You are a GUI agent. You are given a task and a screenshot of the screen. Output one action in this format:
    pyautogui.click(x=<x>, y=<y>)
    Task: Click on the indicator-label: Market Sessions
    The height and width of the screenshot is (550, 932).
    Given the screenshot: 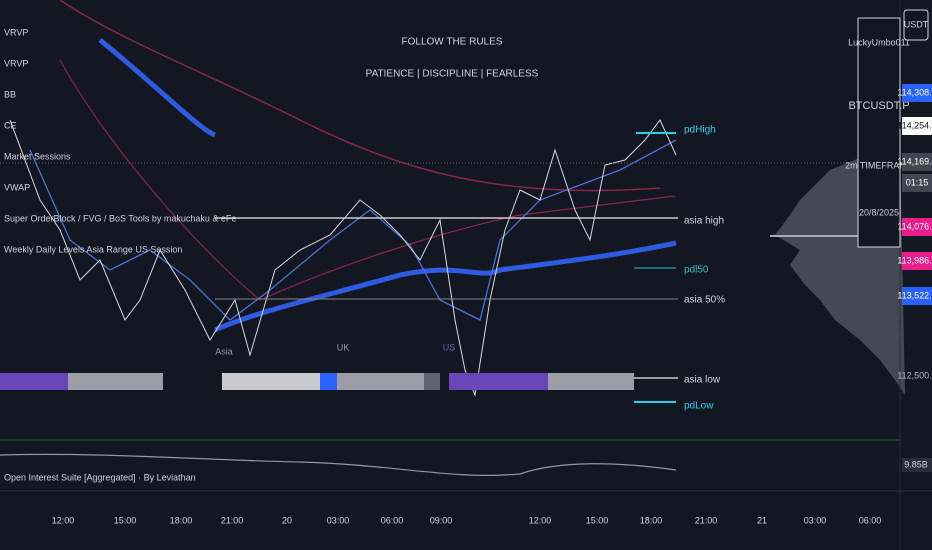 What is the action you would take?
    pyautogui.click(x=37, y=156)
    